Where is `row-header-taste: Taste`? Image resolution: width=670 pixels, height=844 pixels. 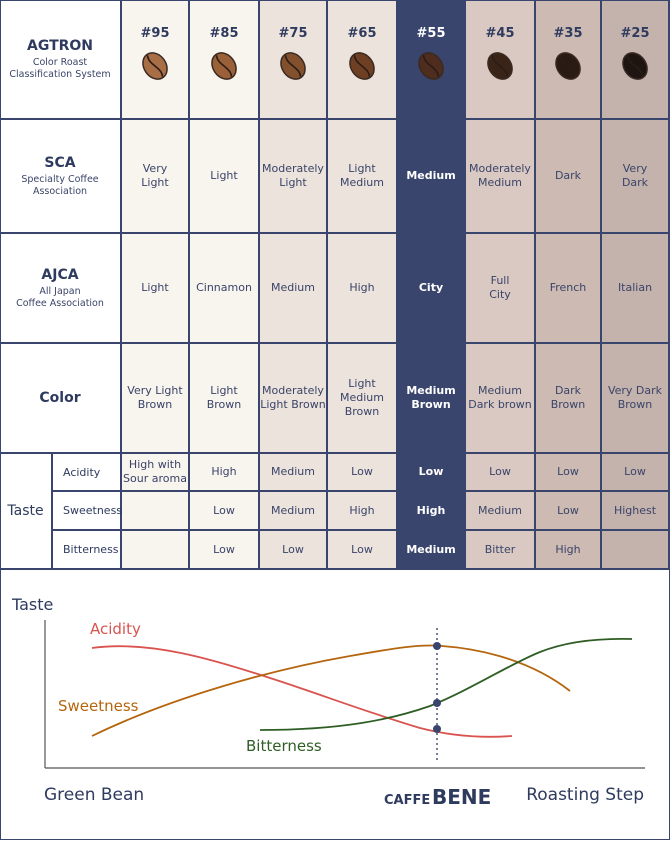 row-header-taste: Taste is located at coordinates (26, 512).